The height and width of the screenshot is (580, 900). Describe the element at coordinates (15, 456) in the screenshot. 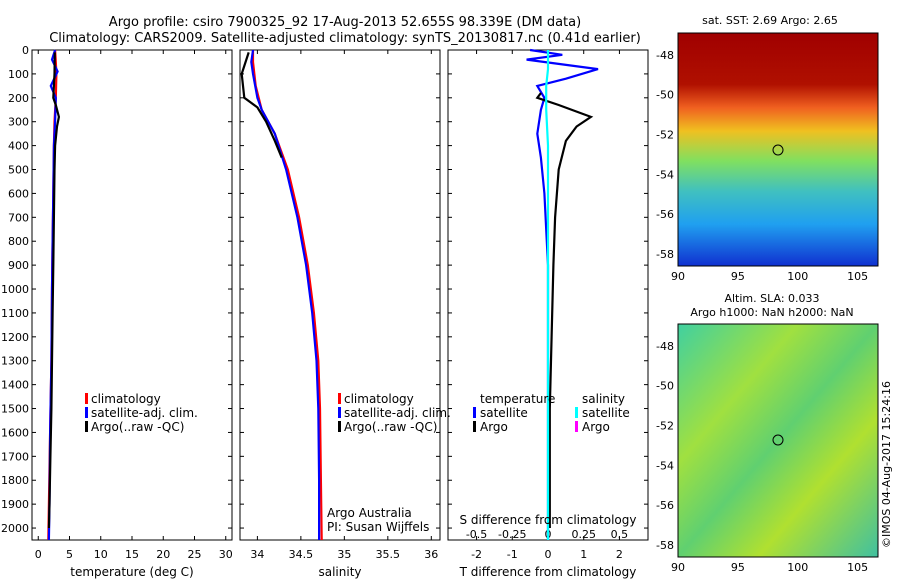

I see `y-tick-label: 1700` at that location.